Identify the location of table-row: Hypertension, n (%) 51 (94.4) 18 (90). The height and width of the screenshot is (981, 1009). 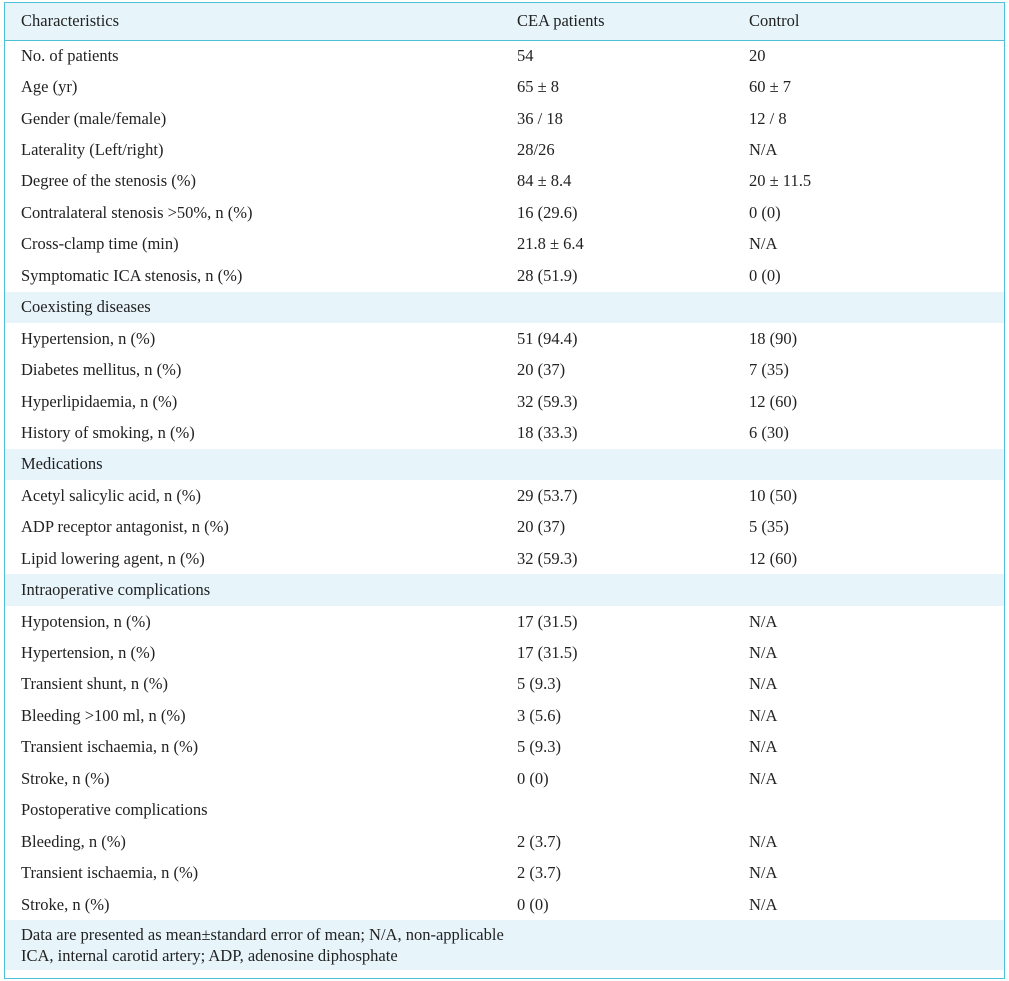
(504, 338).